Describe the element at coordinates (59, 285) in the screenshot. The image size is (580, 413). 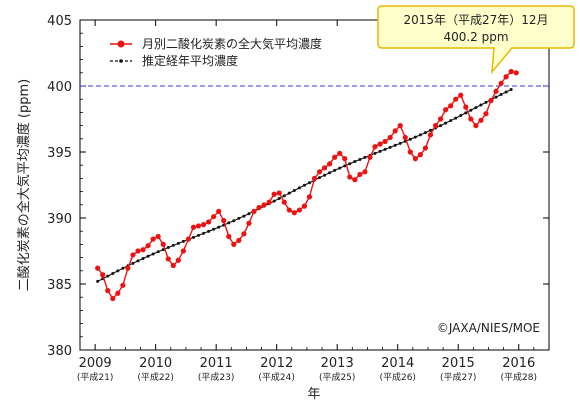
I see `y-tick-label: 385` at that location.